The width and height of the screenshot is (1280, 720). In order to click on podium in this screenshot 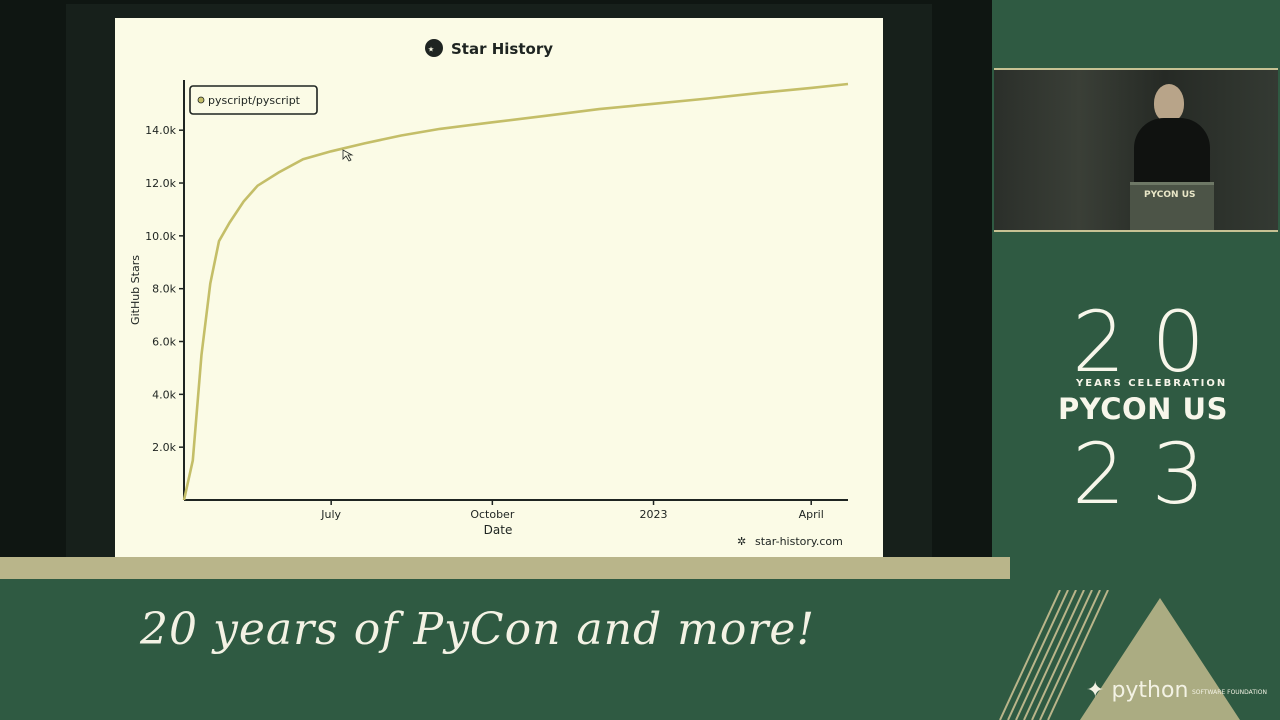, I will do `click(1172, 206)`.